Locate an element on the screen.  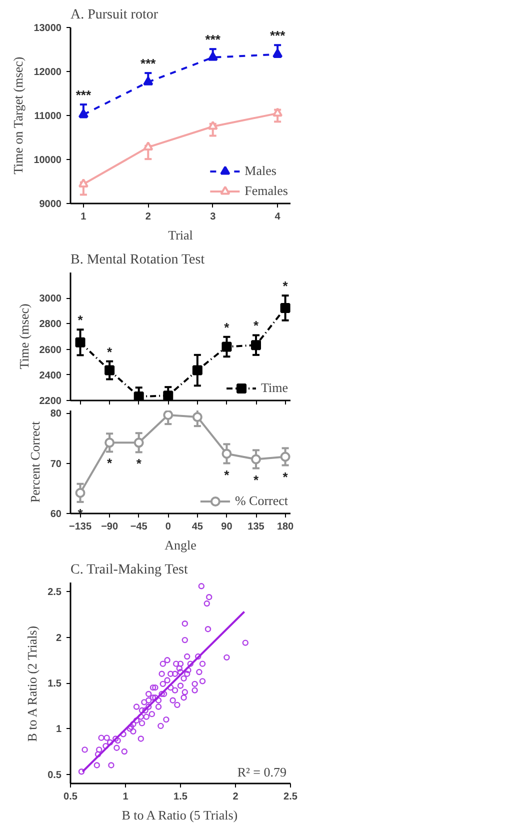
y-tick-label: 2 is located at coordinates (59, 638).